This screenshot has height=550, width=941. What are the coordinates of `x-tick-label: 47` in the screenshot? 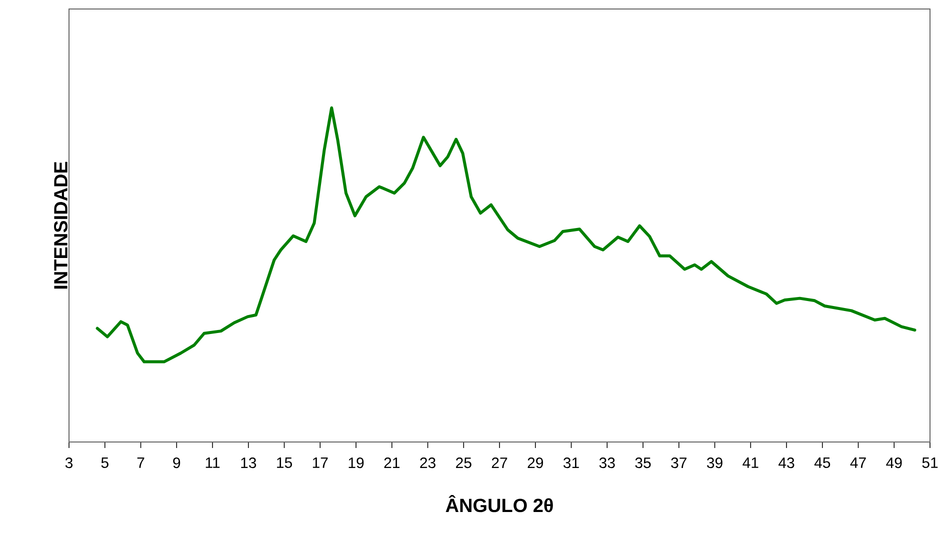 It's located at (858, 463).